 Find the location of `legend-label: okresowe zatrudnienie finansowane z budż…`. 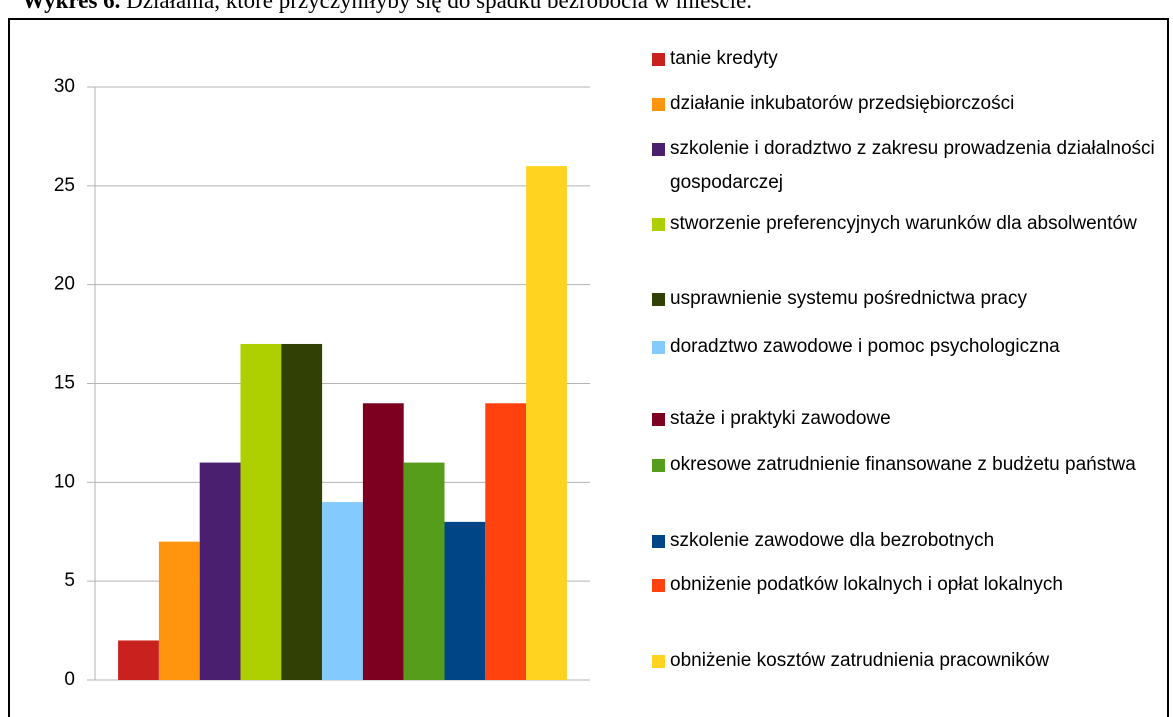

legend-label: okresowe zatrudnienie finansowane z budż… is located at coordinates (903, 464).